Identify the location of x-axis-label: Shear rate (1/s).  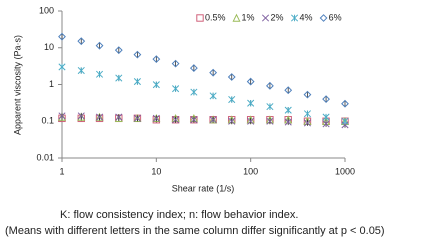
(203, 188).